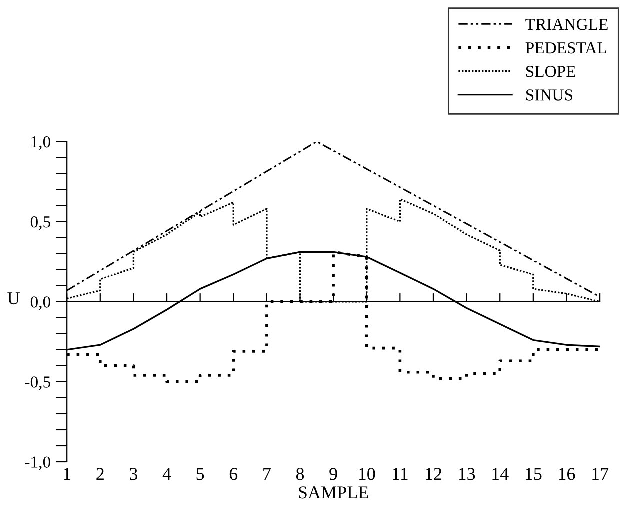 This screenshot has width=627, height=525. I want to click on x-tick-label: 7, so click(267, 474).